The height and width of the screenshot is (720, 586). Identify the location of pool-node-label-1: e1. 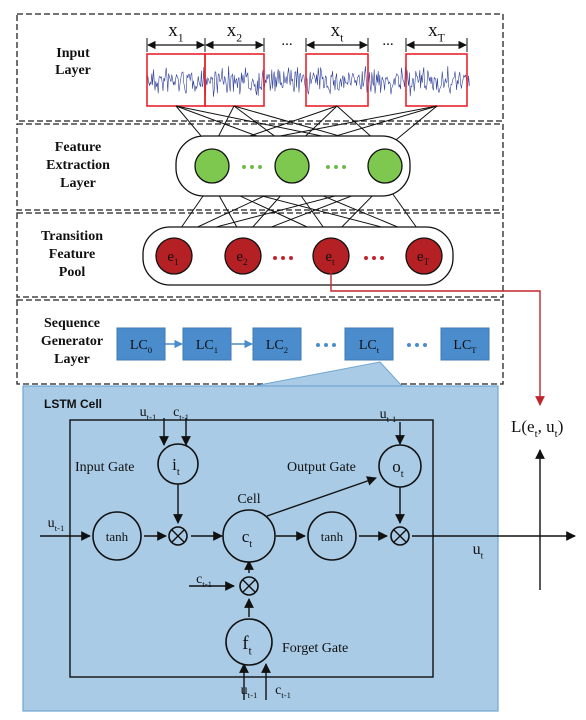
(173, 258).